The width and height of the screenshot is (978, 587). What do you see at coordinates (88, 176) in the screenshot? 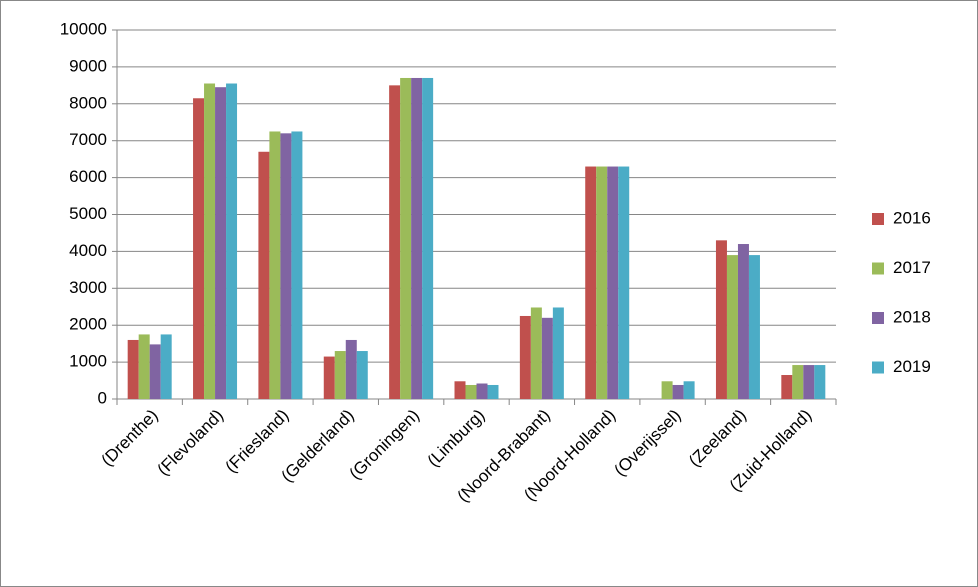
I see `y-tick-label: 6000` at bounding box center [88, 176].